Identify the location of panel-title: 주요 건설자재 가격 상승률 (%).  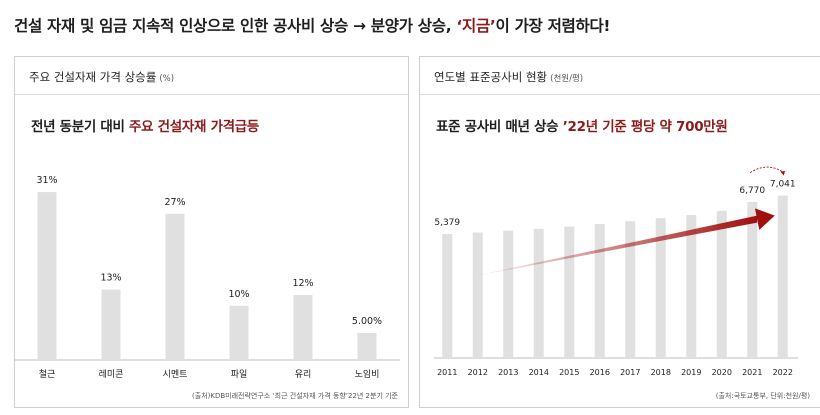
(101, 77).